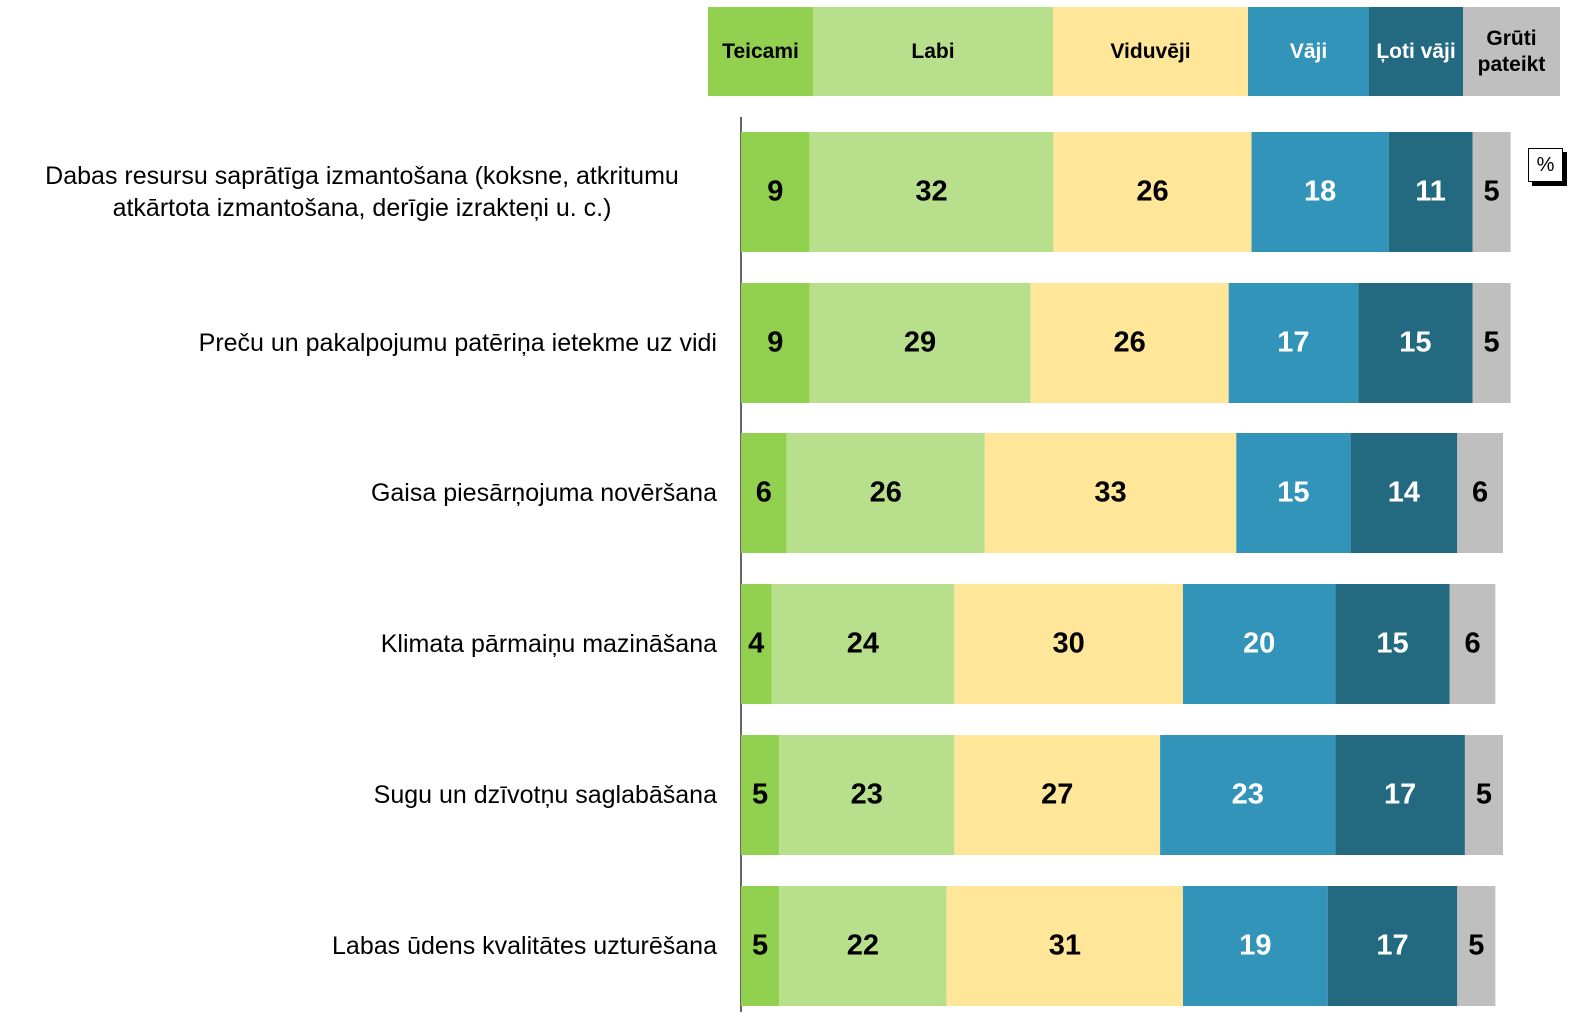  I want to click on legend-item: Viduvēji, so click(1150, 51).